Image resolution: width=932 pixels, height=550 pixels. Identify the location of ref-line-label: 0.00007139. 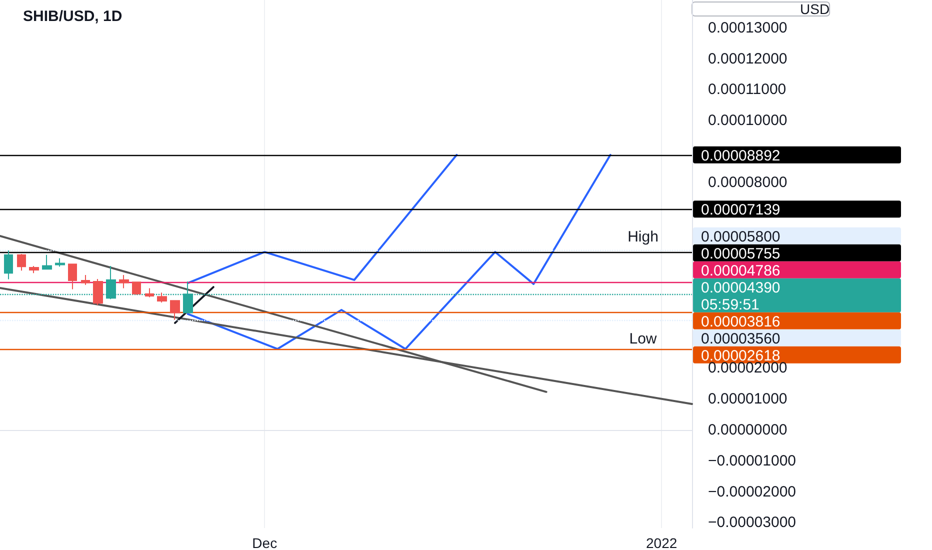
(740, 210).